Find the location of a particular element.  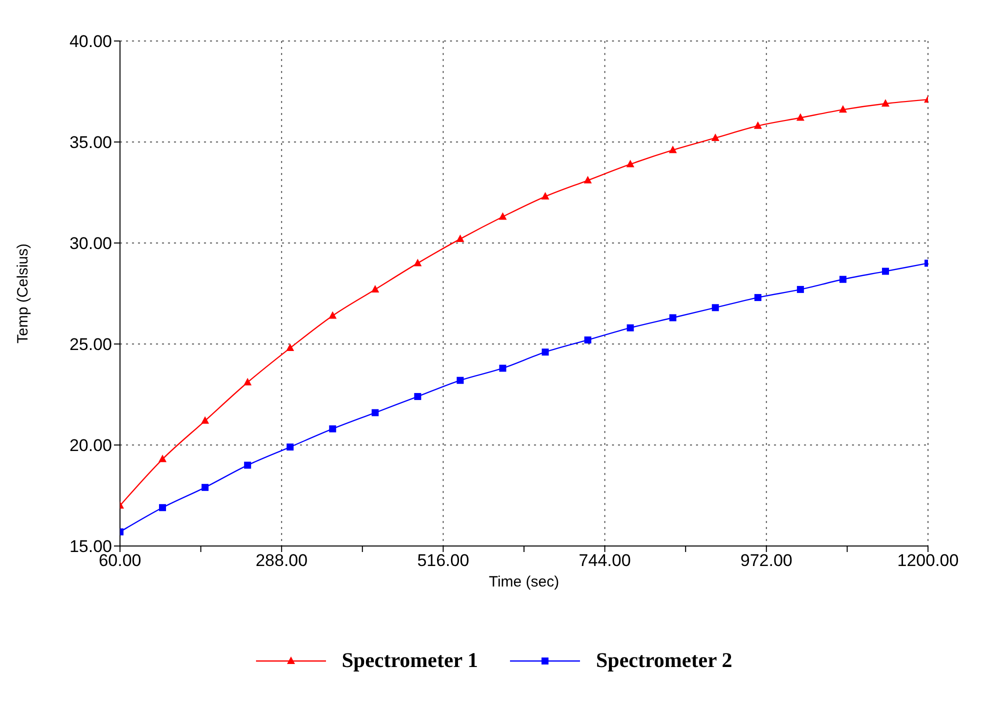

x-tick-label: 516.00 is located at coordinates (443, 560).